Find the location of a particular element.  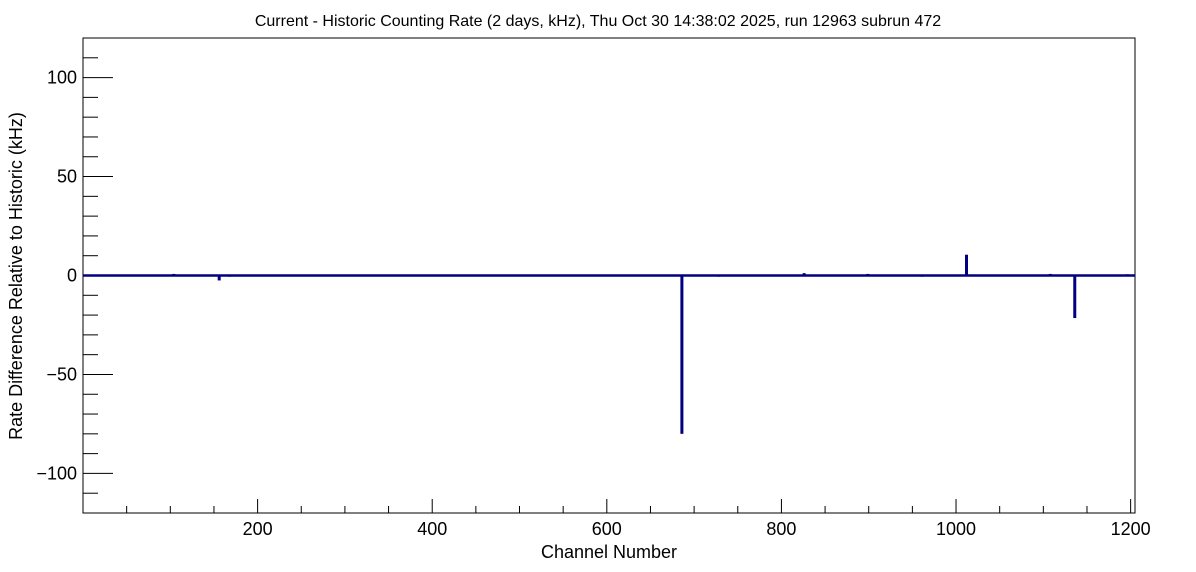

x-tick-label: 1000 is located at coordinates (956, 529).